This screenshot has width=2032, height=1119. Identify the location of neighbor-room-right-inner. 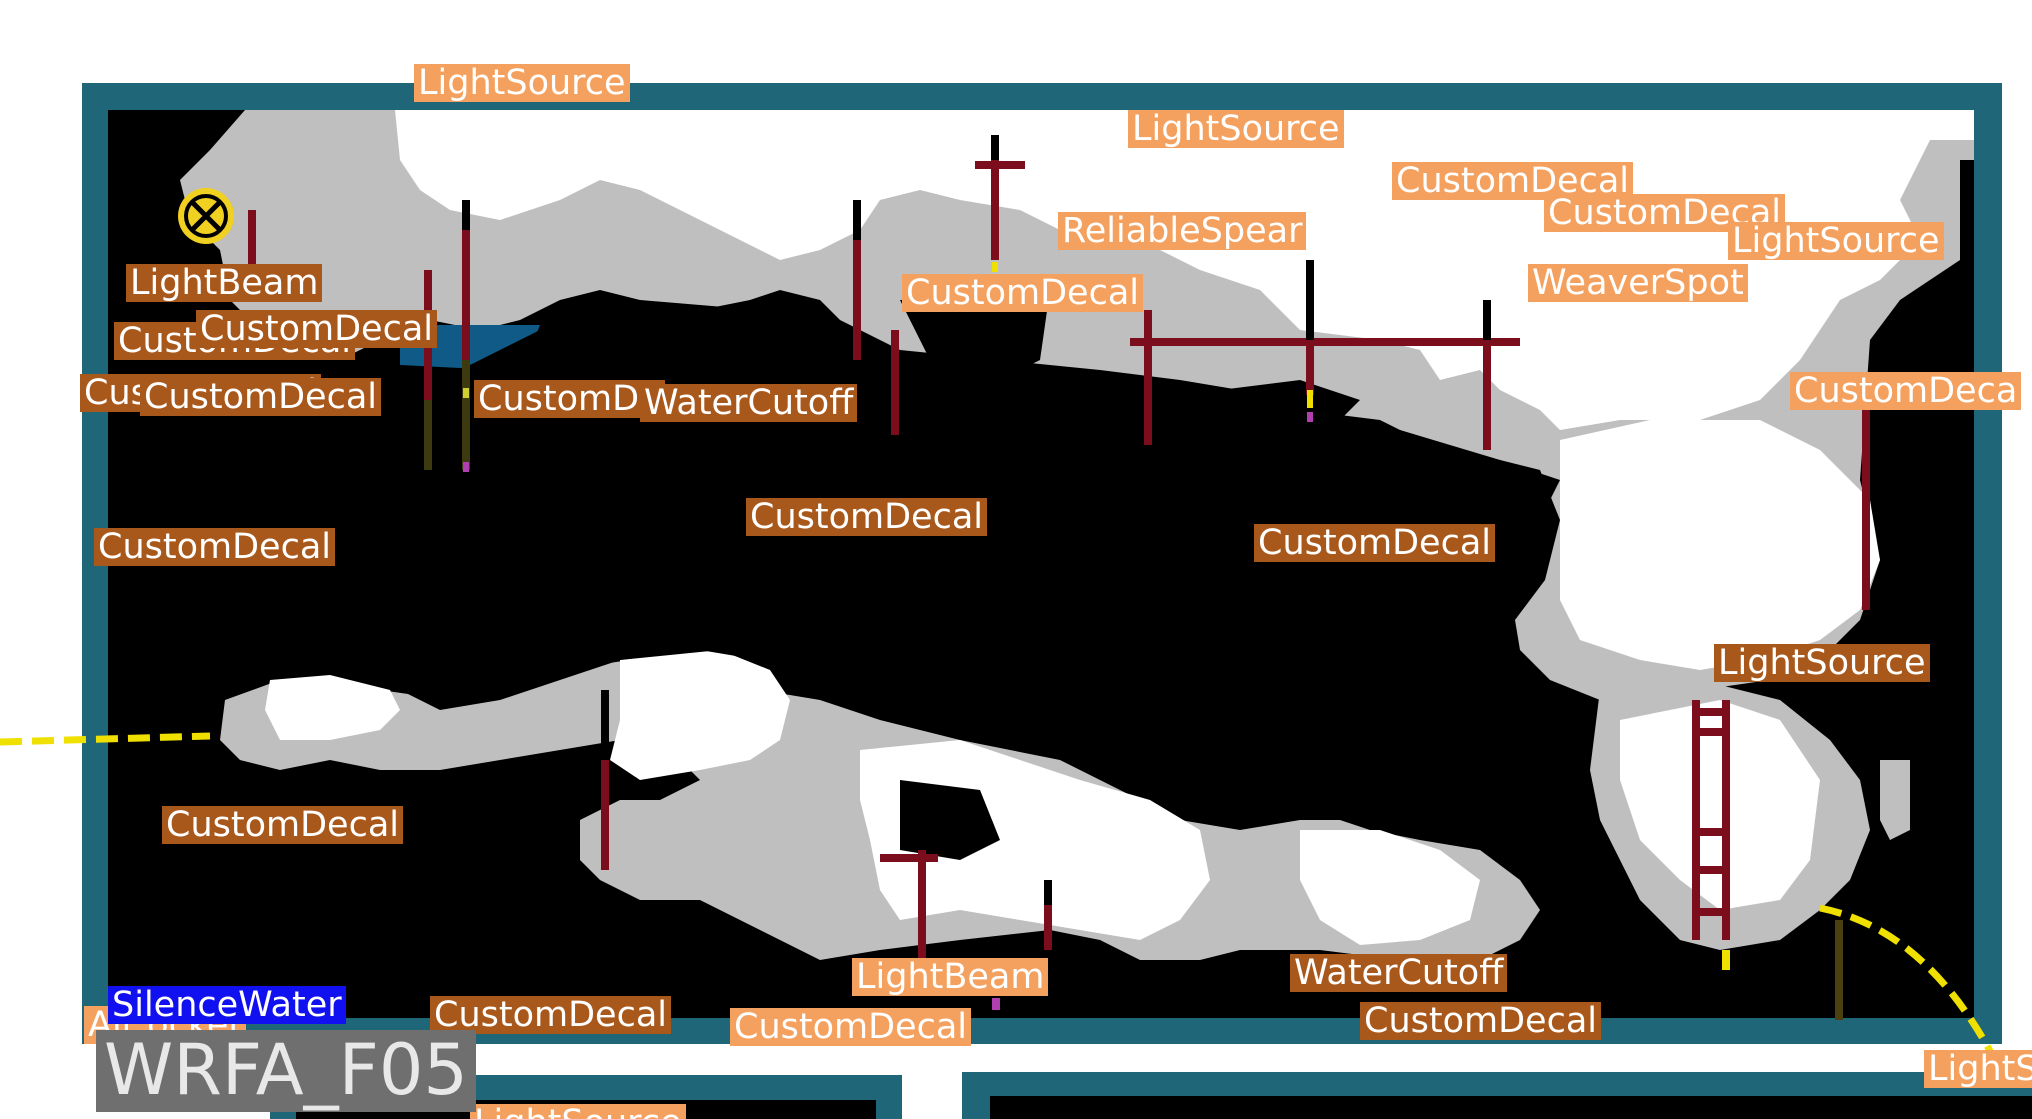
(1511, 1107).